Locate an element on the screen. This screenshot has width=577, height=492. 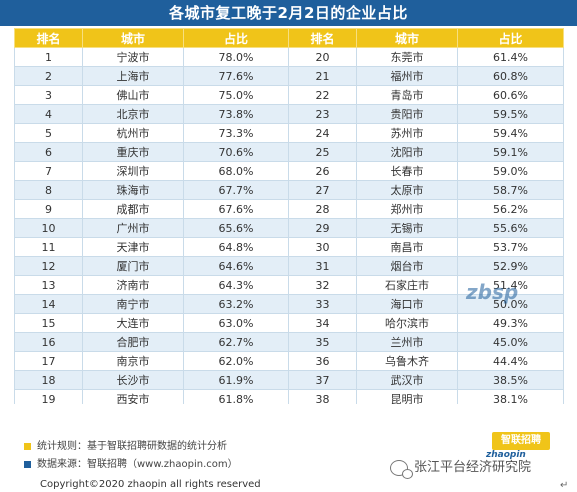
ratio-right-cell: 61.4% is located at coordinates (511, 57).